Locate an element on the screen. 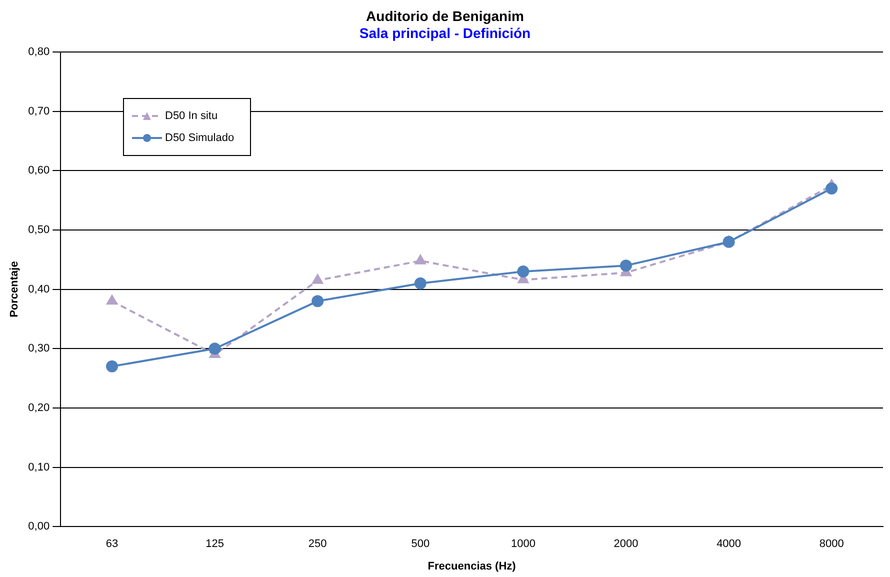 The image size is (890, 577). y-tick-label: 0,50 is located at coordinates (39, 230).